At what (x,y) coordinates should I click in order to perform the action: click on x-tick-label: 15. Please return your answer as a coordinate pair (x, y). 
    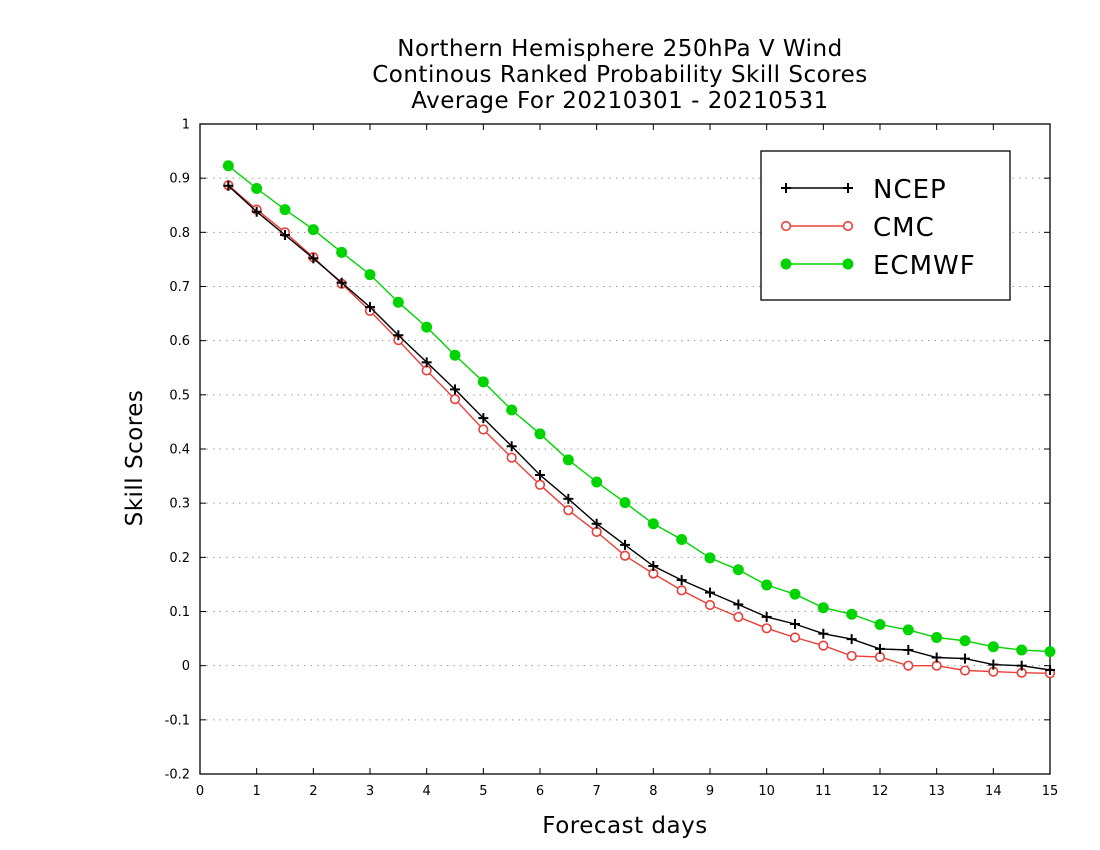
    Looking at the image, I should click on (1050, 791).